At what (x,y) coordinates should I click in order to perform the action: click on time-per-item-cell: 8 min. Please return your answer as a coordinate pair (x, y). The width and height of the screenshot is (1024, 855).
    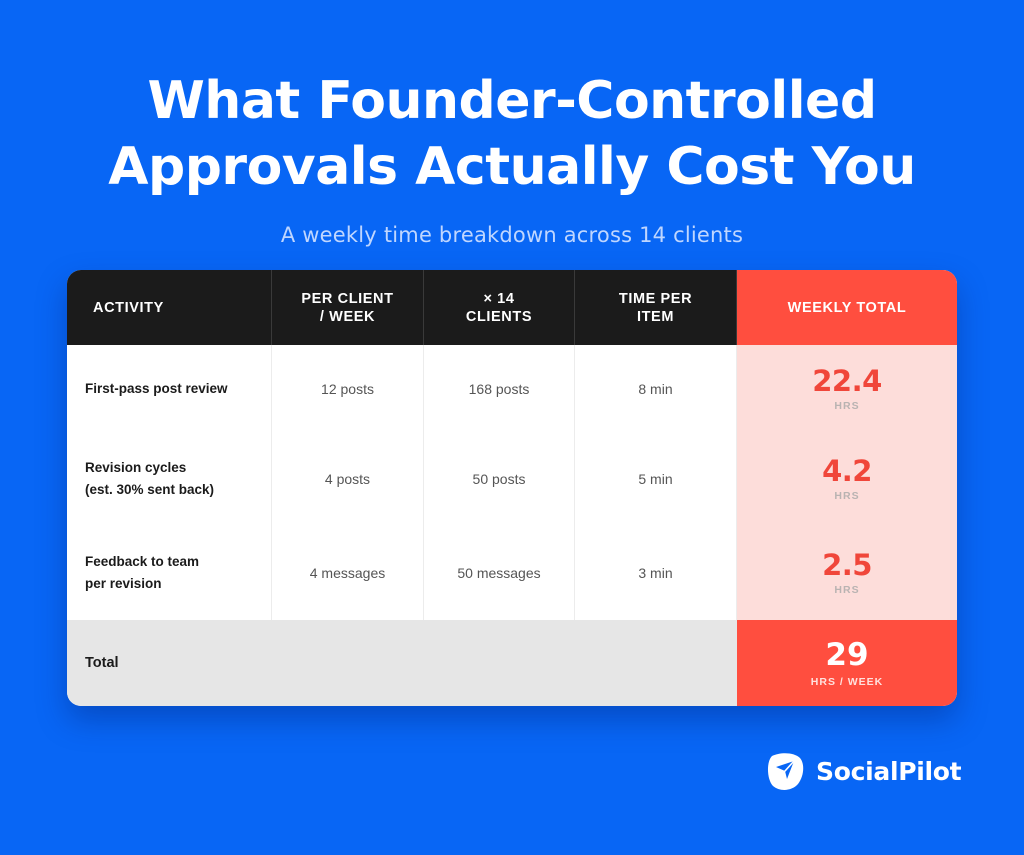
    Looking at the image, I should click on (656, 388).